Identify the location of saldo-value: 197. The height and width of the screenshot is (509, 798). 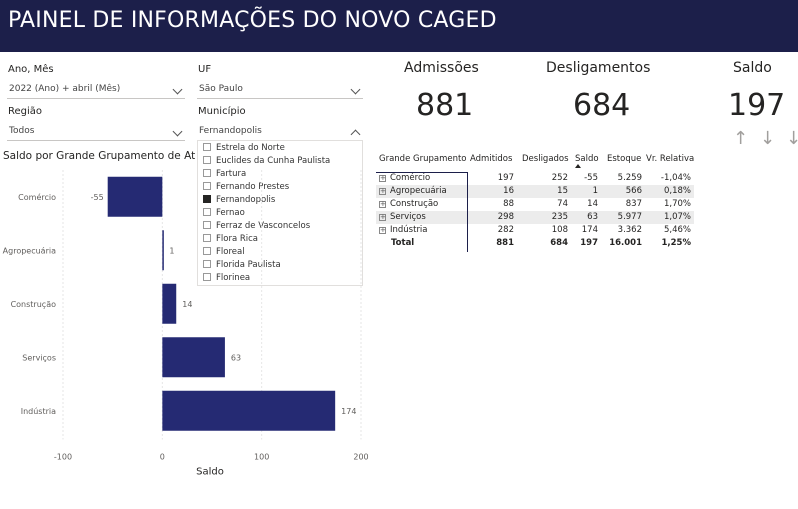
(757, 105).